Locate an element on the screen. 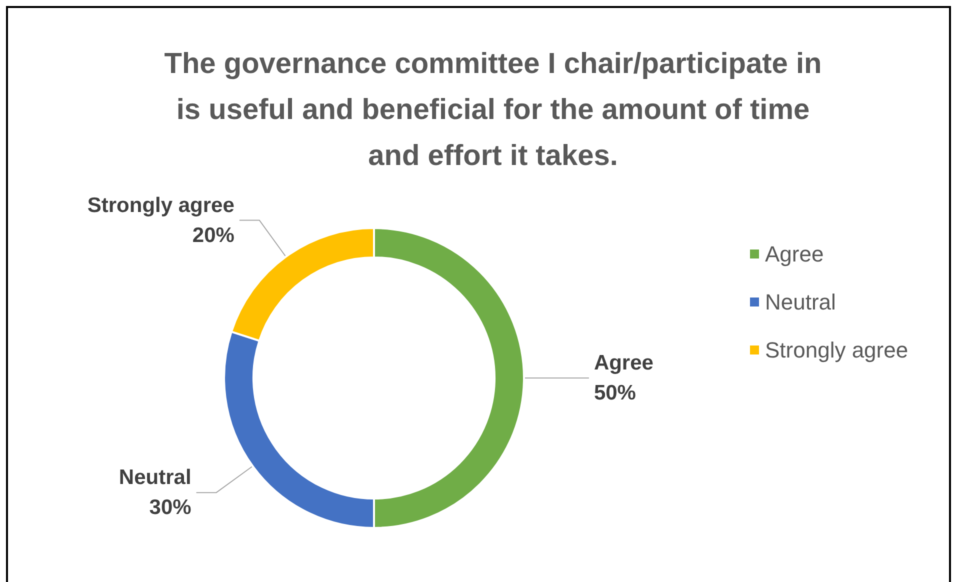 The width and height of the screenshot is (961, 582). legend-label: Strongly agree is located at coordinates (836, 350).